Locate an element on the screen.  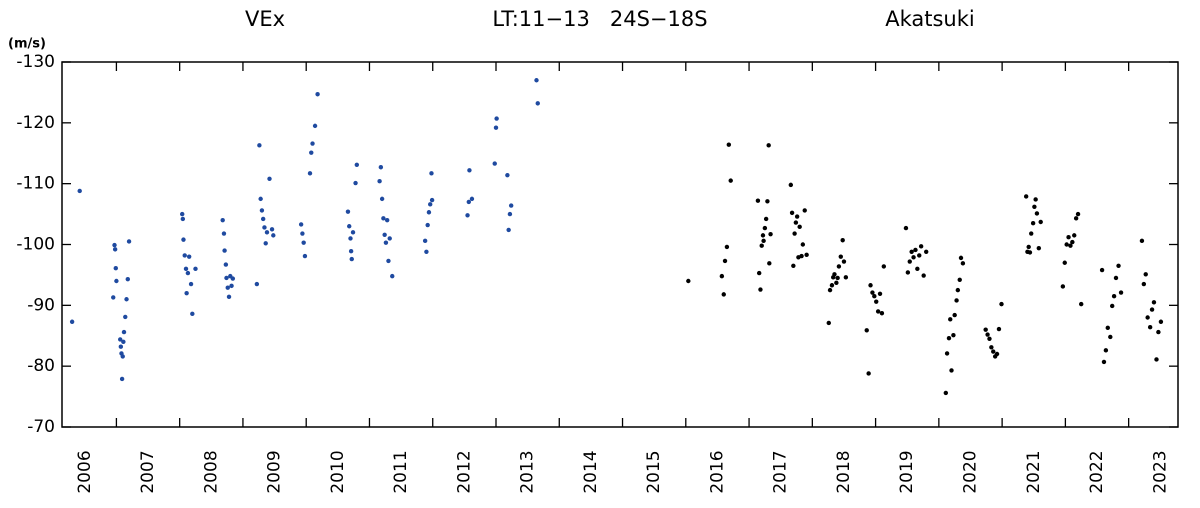
y-tick-label: -70 is located at coordinates (41, 427).